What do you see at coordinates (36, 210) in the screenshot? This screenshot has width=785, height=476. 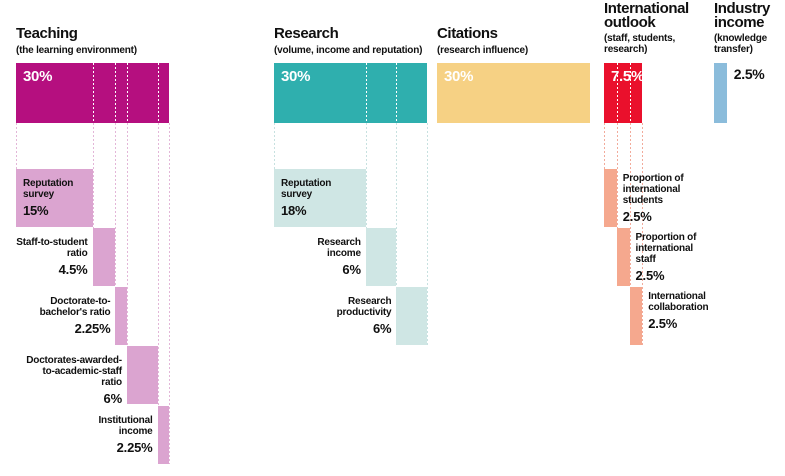 I see `segment-weight: 15%` at bounding box center [36, 210].